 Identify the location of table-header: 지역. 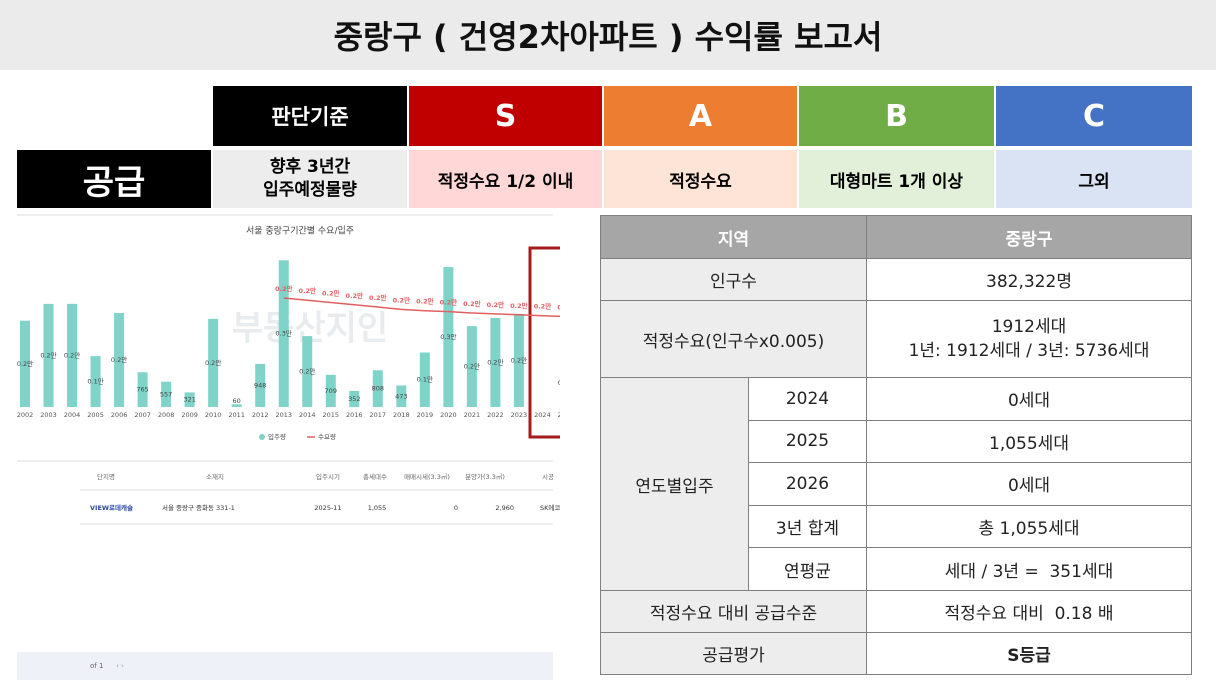
(733, 237).